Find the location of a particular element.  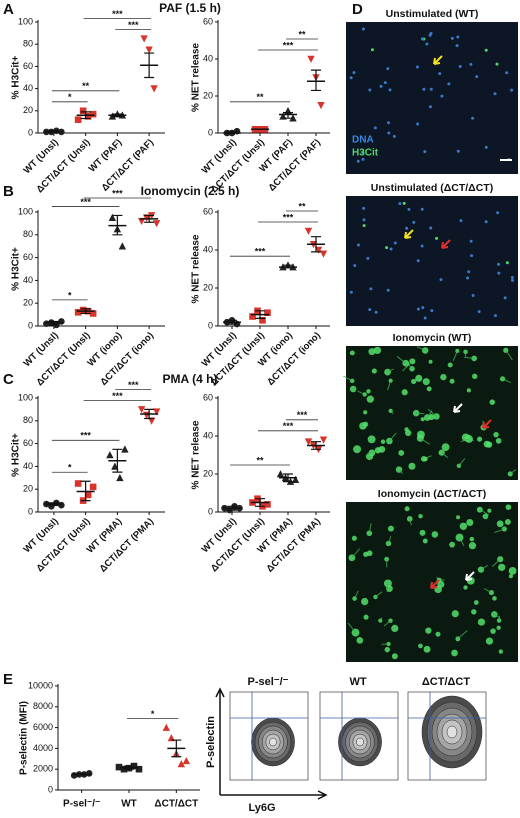

contour is located at coordinates (273, 742).